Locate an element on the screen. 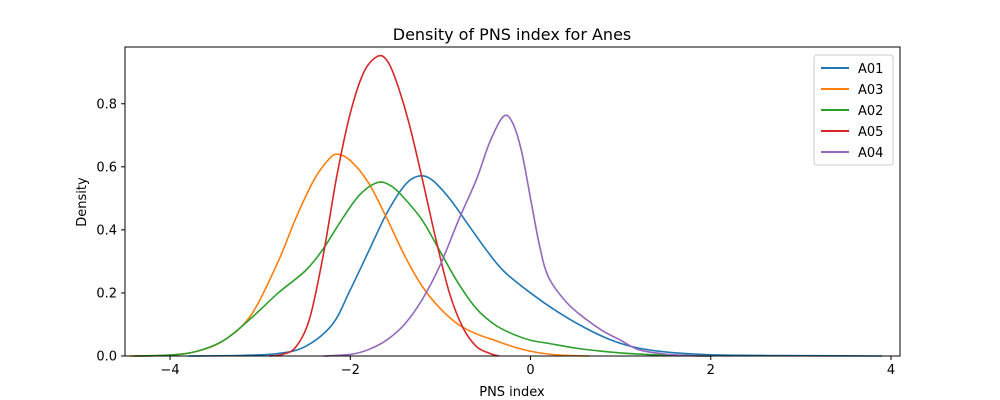 This screenshot has width=1000, height=400. chart-title: Density of PNS index for Anes is located at coordinates (512, 34).